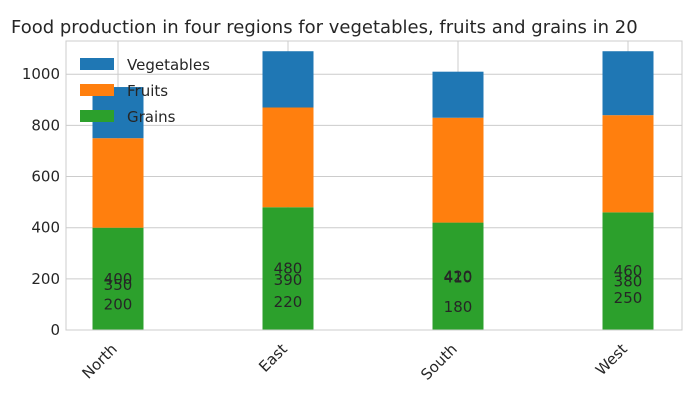 Image resolution: width=700 pixels, height=400 pixels. I want to click on data-label: 400, so click(118, 279).